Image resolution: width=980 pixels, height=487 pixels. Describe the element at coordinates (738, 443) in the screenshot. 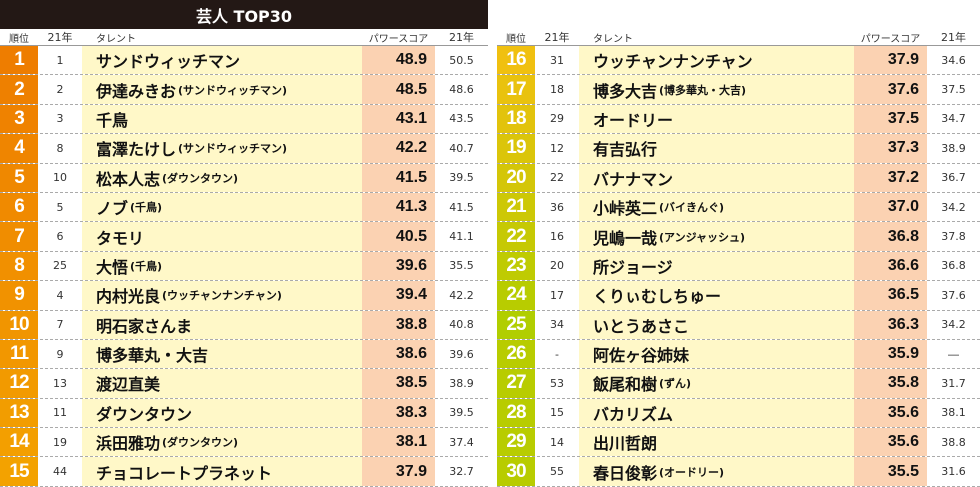

I see `table-row: 29 14 出川哲朗 35.6 38.8` at that location.